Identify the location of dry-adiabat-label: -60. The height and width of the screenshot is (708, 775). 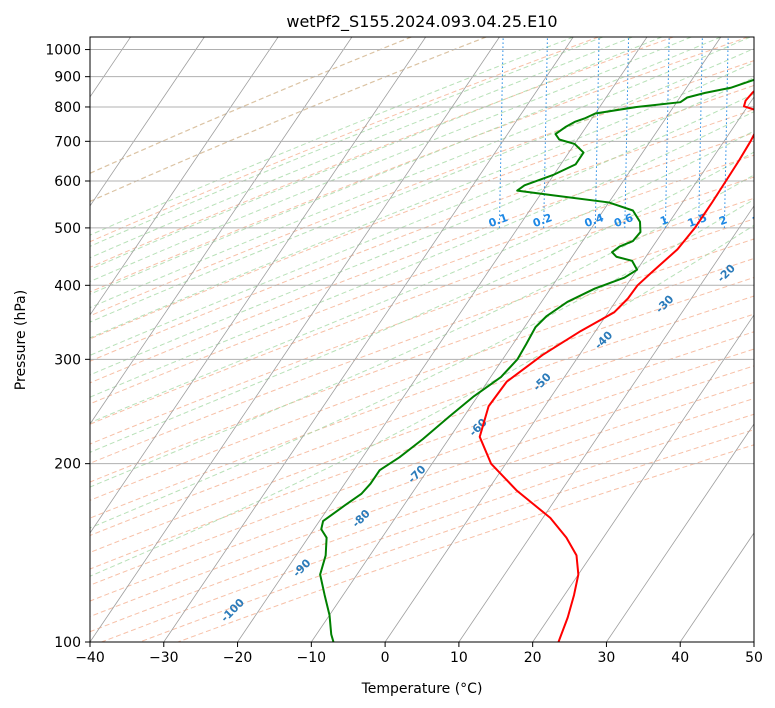
(478, 427).